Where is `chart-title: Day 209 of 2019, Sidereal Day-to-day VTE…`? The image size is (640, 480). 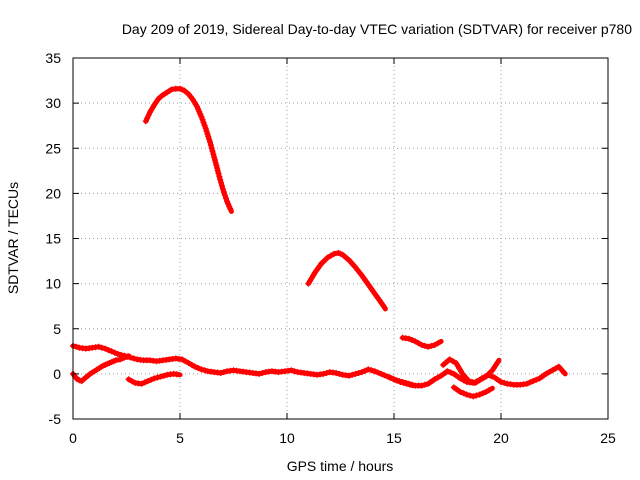
chart-title: Day 209 of 2019, Sidereal Day-to-day VTE… is located at coordinates (377, 29).